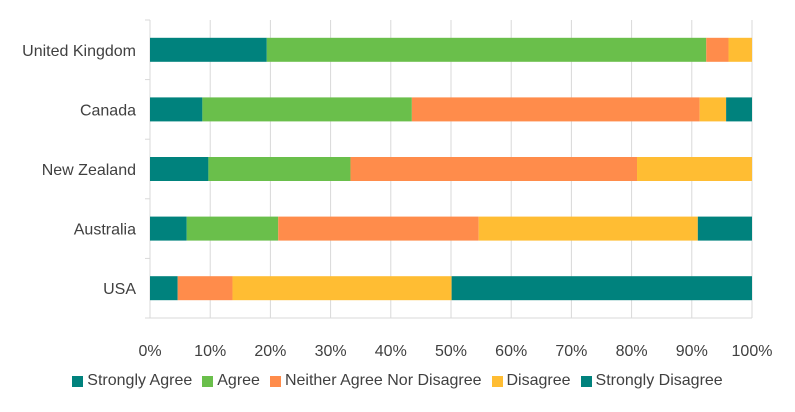 The width and height of the screenshot is (795, 412). What do you see at coordinates (383, 380) in the screenshot?
I see `legend-label: Neither Agree Nor Disagree` at bounding box center [383, 380].